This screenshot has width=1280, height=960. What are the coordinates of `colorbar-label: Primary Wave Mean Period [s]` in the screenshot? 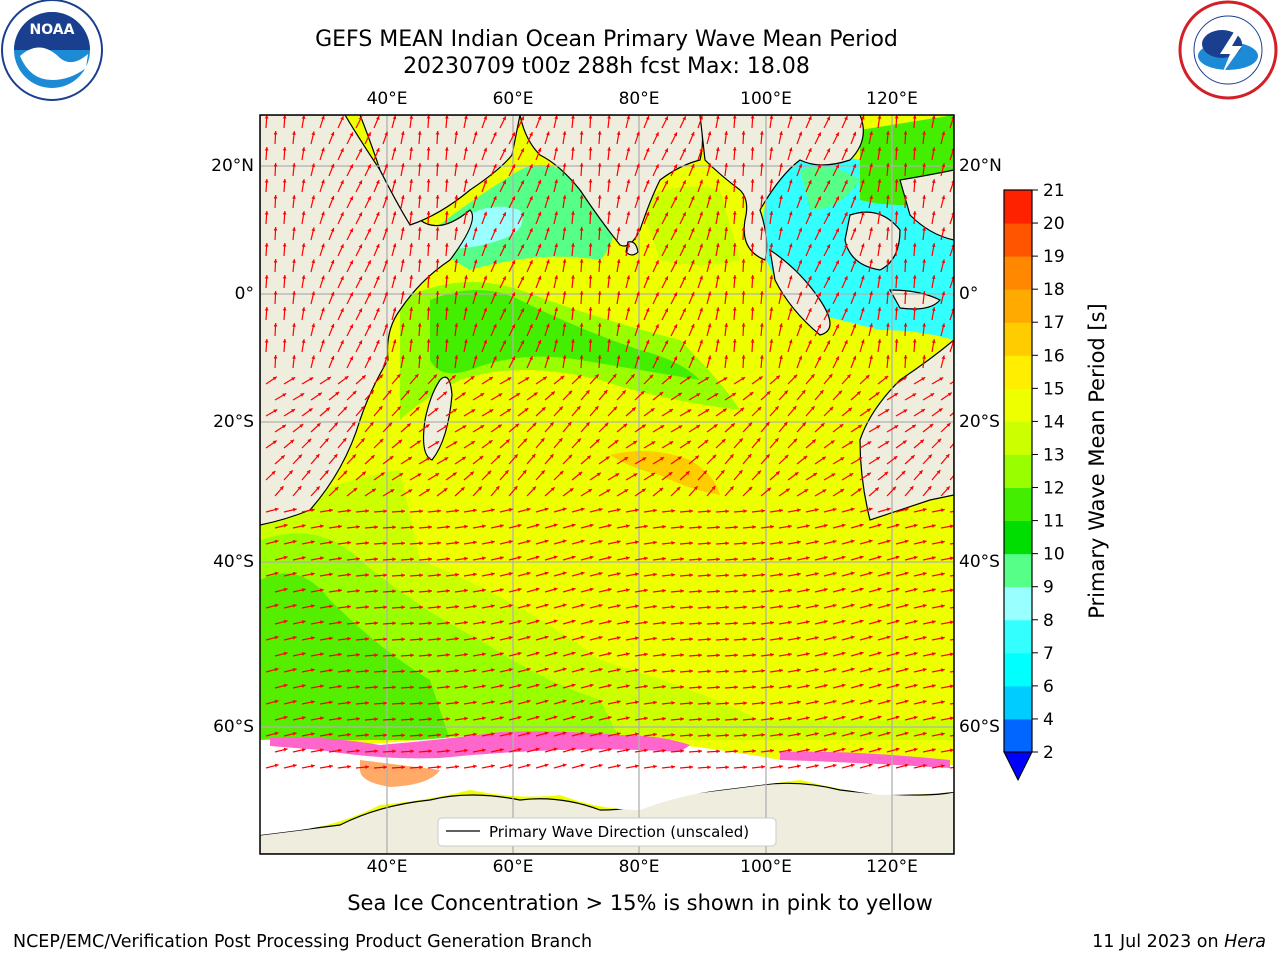 It's located at (1096, 461).